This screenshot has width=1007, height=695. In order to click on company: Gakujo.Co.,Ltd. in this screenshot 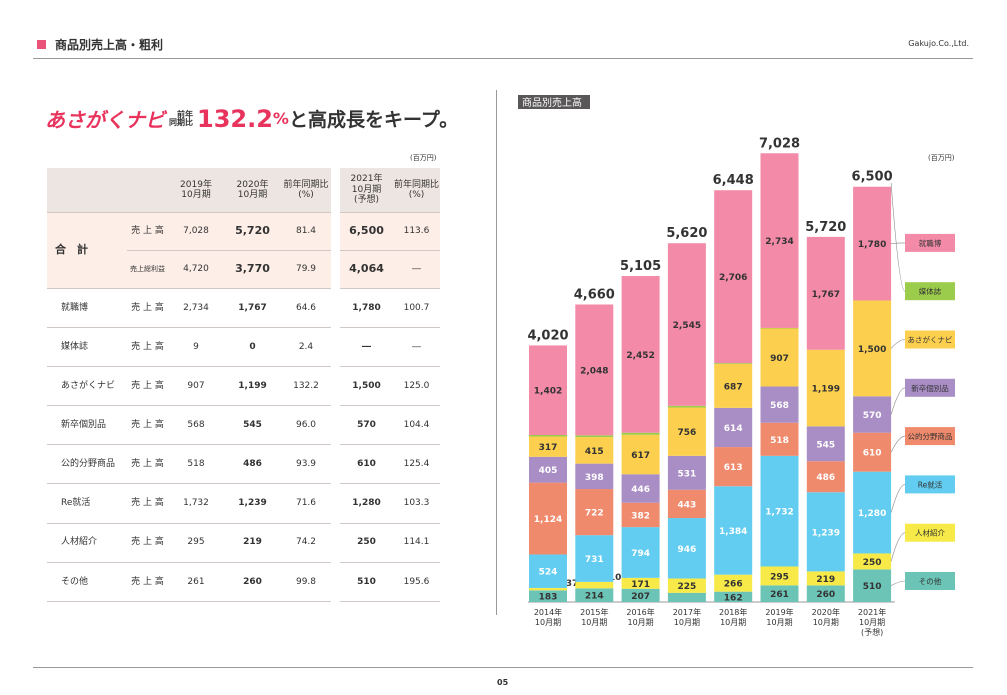, I will do `click(938, 43)`.